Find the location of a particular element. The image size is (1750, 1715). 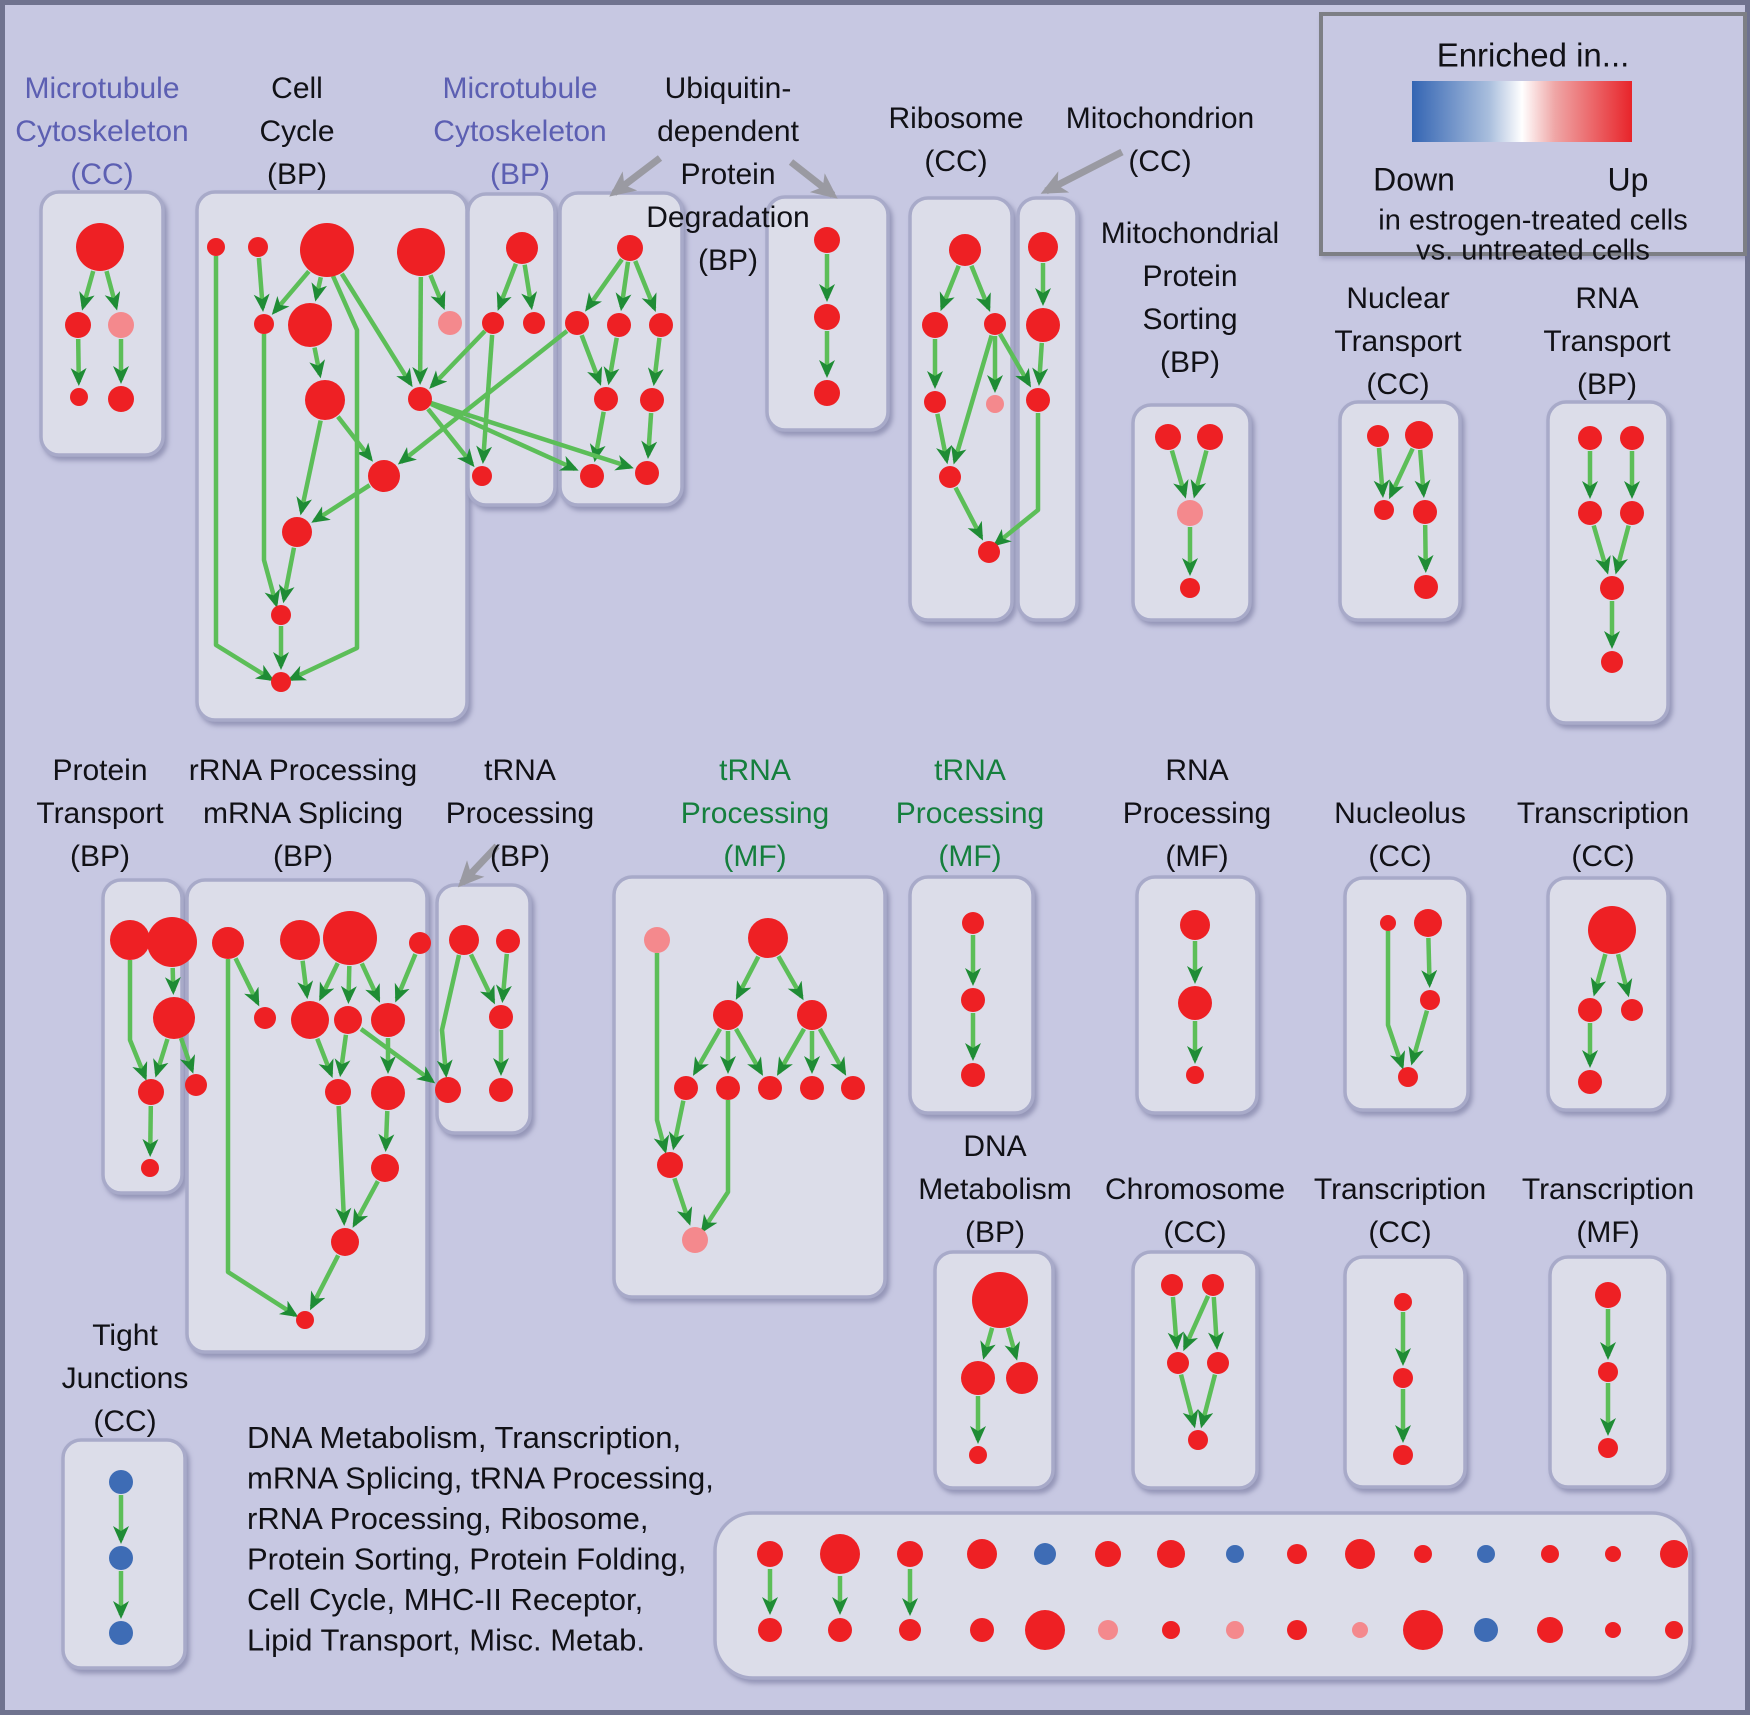

group-box-rna-transport is located at coordinates (1608, 562).